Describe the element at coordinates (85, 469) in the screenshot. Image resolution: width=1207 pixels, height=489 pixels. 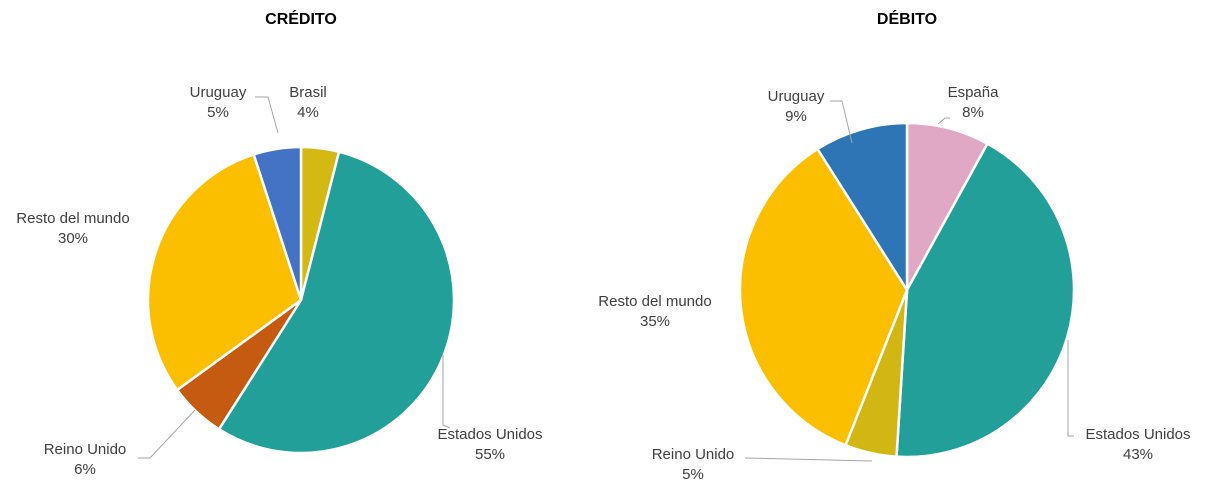
I see `value-label: 6%` at that location.